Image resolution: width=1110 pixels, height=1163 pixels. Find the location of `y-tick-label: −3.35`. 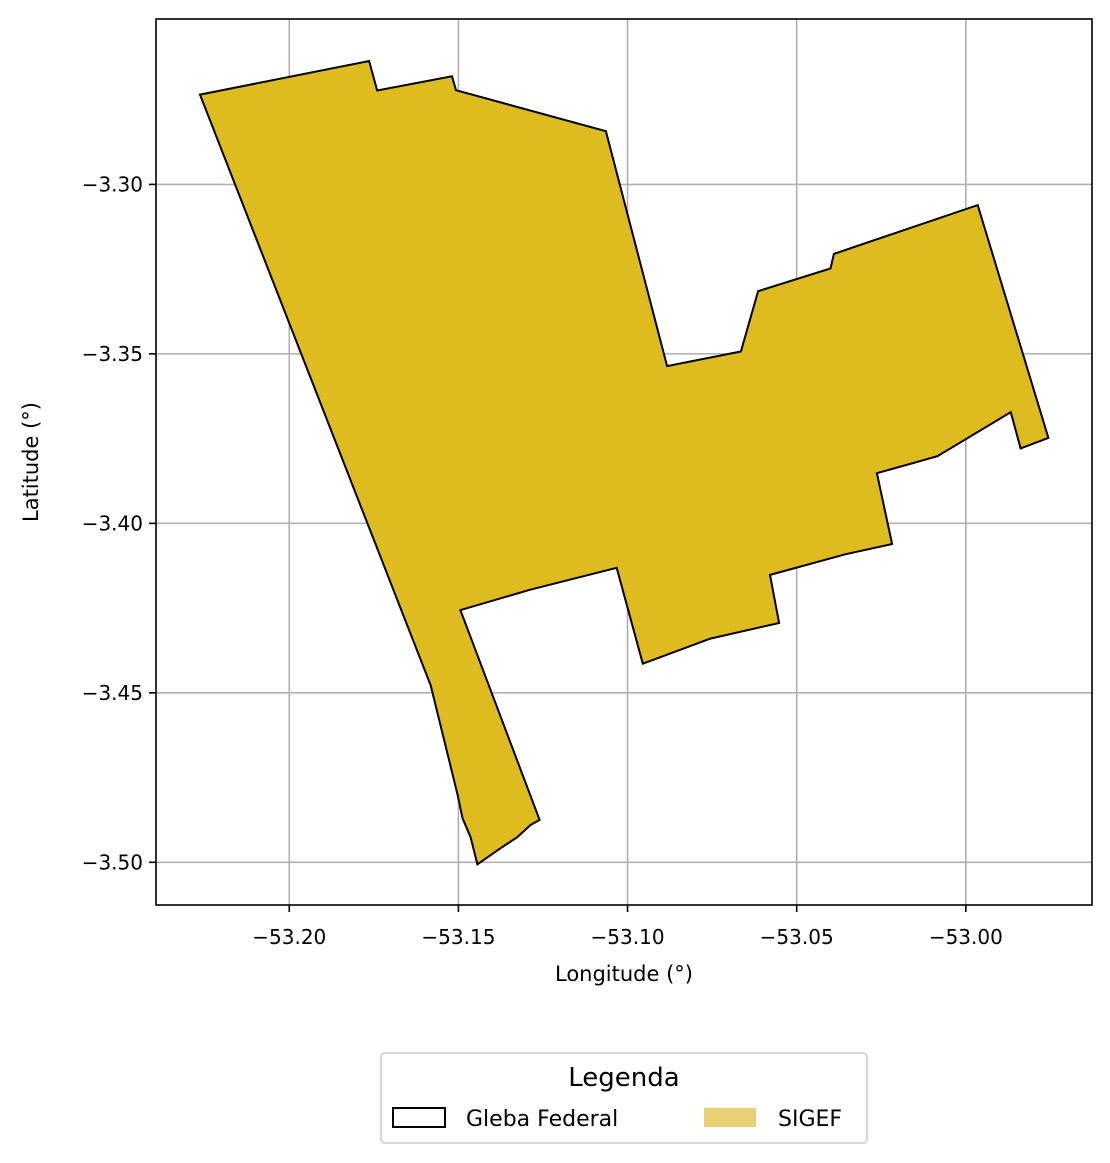

y-tick-label: −3.35 is located at coordinates (112, 354).